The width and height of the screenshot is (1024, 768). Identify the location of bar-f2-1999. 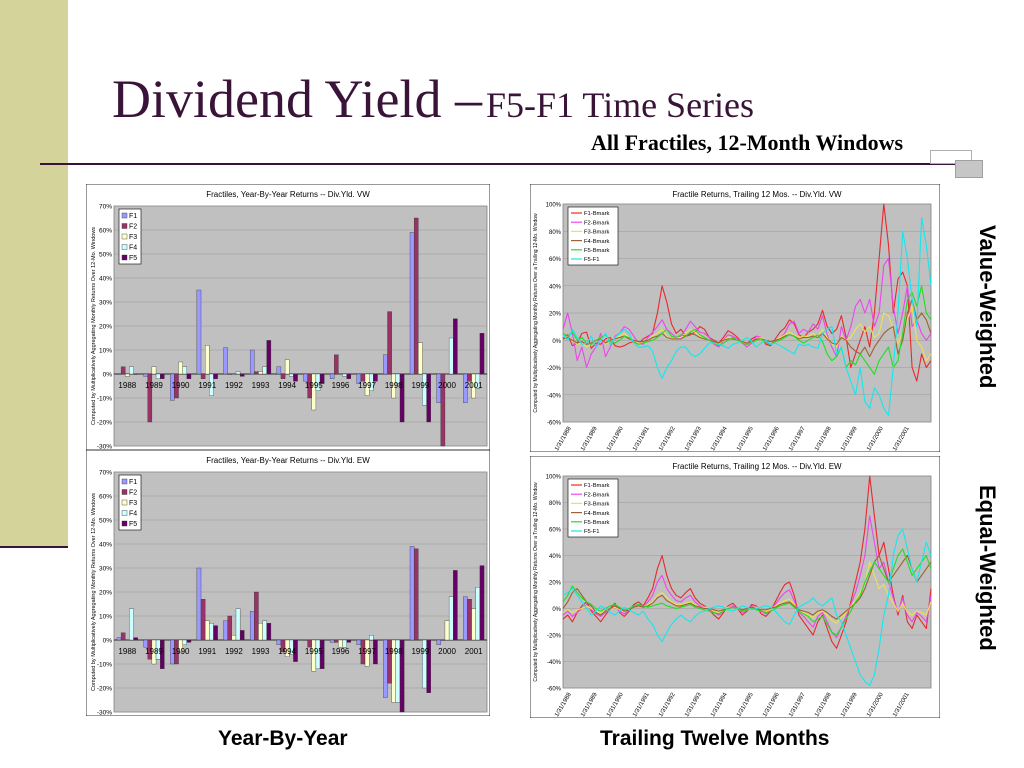
(416, 296).